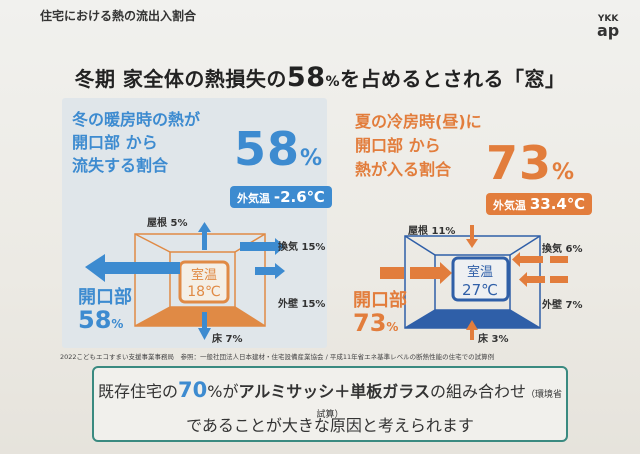 This screenshot has width=640, height=454. Describe the element at coordinates (330, 399) in the screenshot. I see `bottom-line-1: 既存住宅の70%がアルミサッシ＋単板ガラスの組み合わせ（環境省試算）` at that location.